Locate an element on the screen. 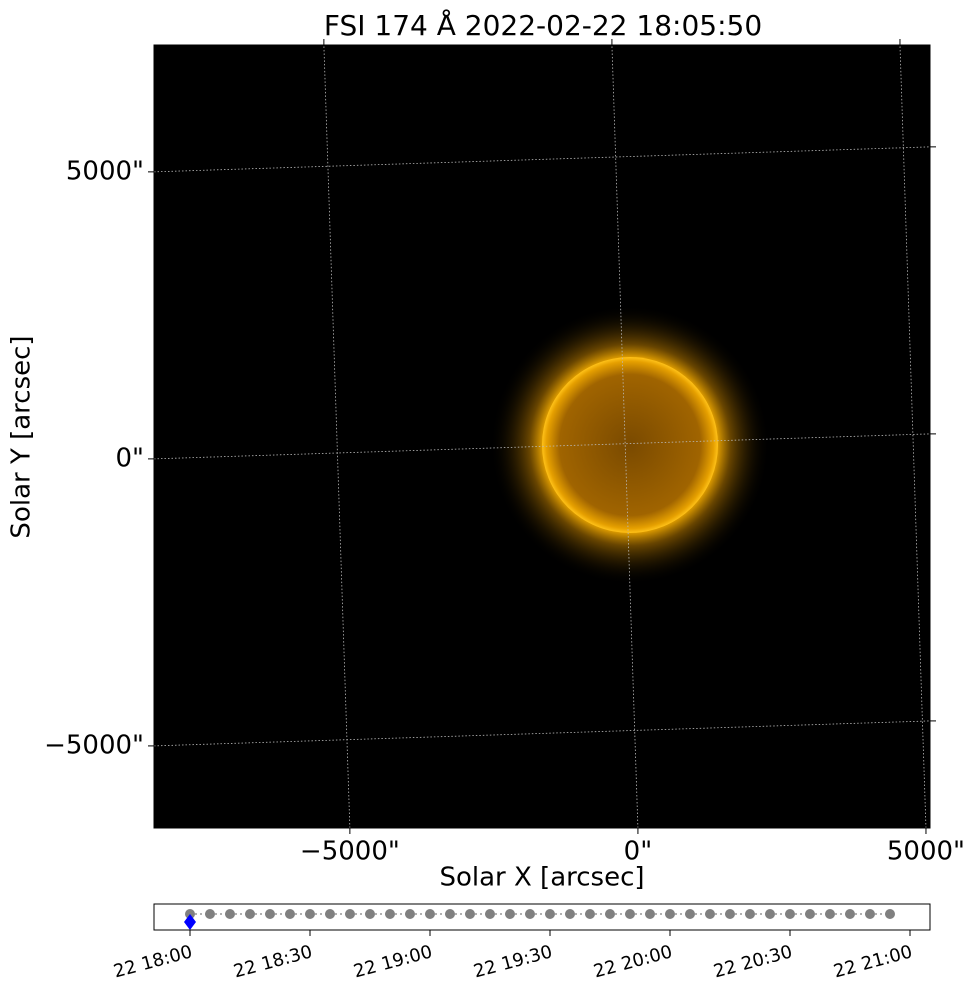  timeline-tick-label: 22 19:00 is located at coordinates (392, 961).